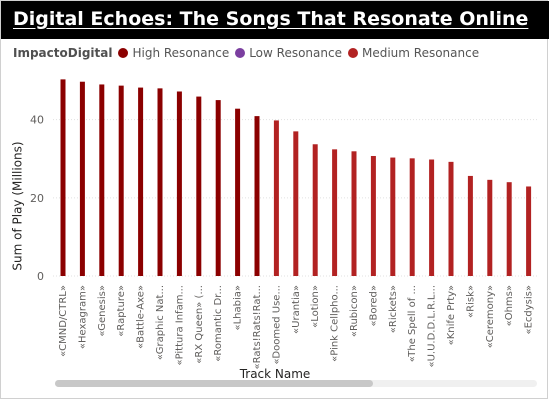  Describe the element at coordinates (63, 321) in the screenshot. I see `x-tick-label: «CMND/CTRL»` at that location.